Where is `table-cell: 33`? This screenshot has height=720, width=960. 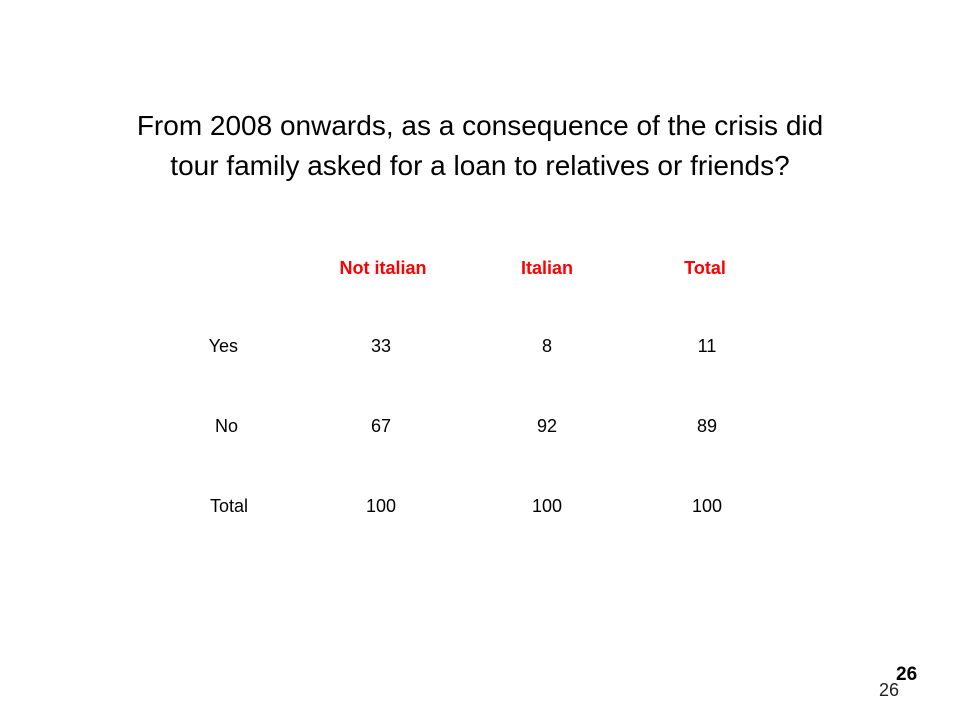 table-cell: 33 is located at coordinates (381, 346).